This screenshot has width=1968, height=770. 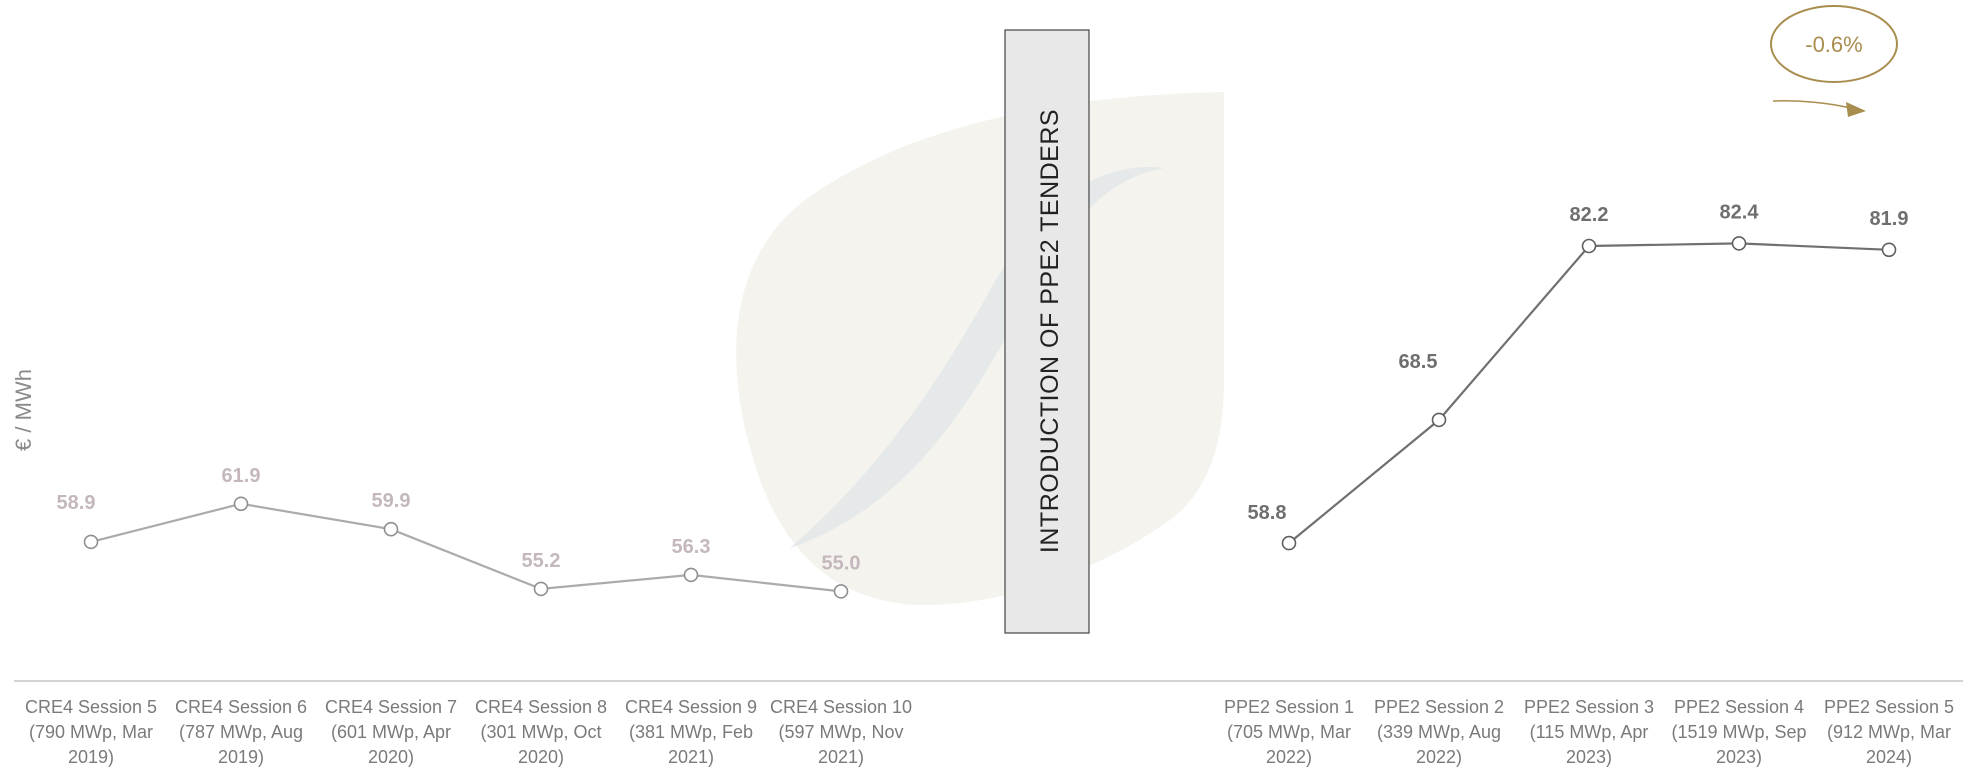 What do you see at coordinates (76, 503) in the screenshot?
I see `data-label: 58.9` at bounding box center [76, 503].